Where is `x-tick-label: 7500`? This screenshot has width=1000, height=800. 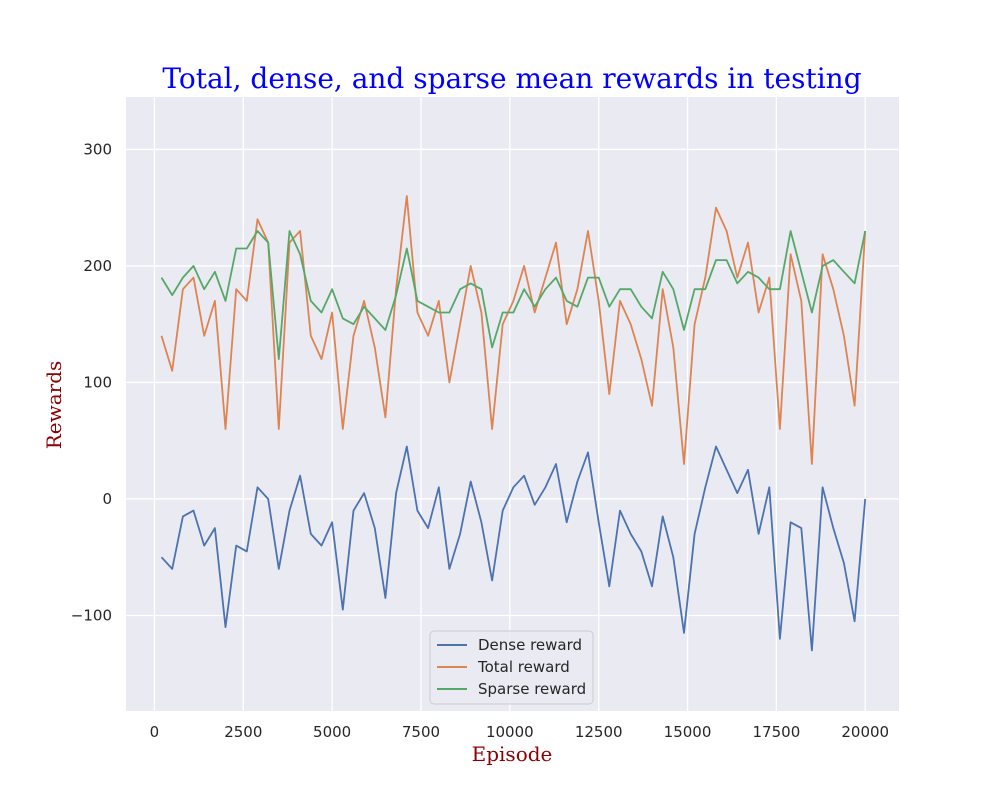
x-tick-label: 7500 is located at coordinates (421, 732).